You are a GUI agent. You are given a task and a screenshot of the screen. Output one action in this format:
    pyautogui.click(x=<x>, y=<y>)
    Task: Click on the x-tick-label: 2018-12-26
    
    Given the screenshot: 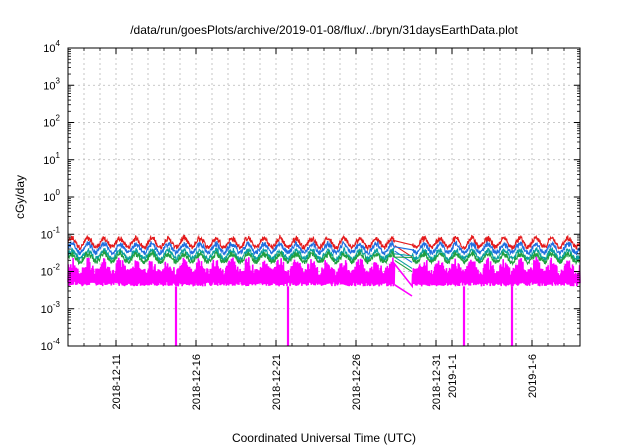 What is the action you would take?
    pyautogui.click(x=357, y=382)
    